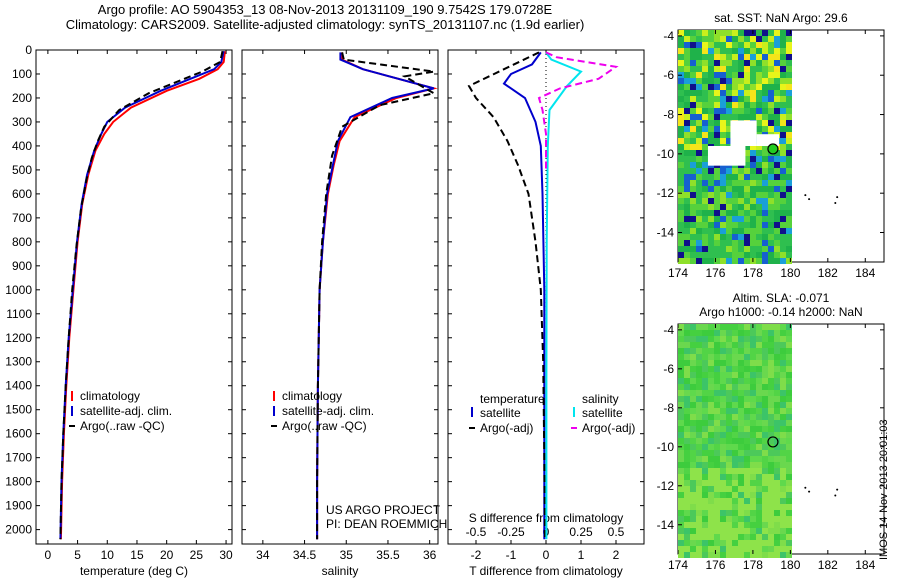 The image size is (900, 580). I want to click on y-tick-label: 900, so click(22, 266).